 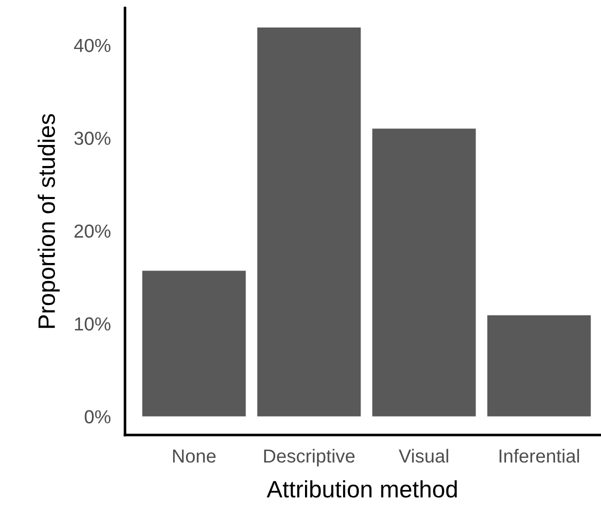 What do you see at coordinates (539, 455) in the screenshot?
I see `x-tick-label: Inferential` at bounding box center [539, 455].